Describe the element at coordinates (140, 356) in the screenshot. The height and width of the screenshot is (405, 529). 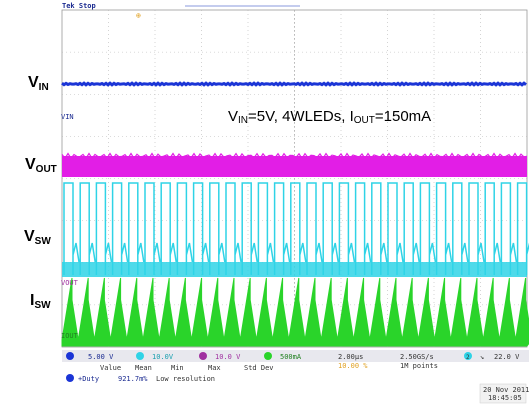
I see `ch2-badge` at that location.